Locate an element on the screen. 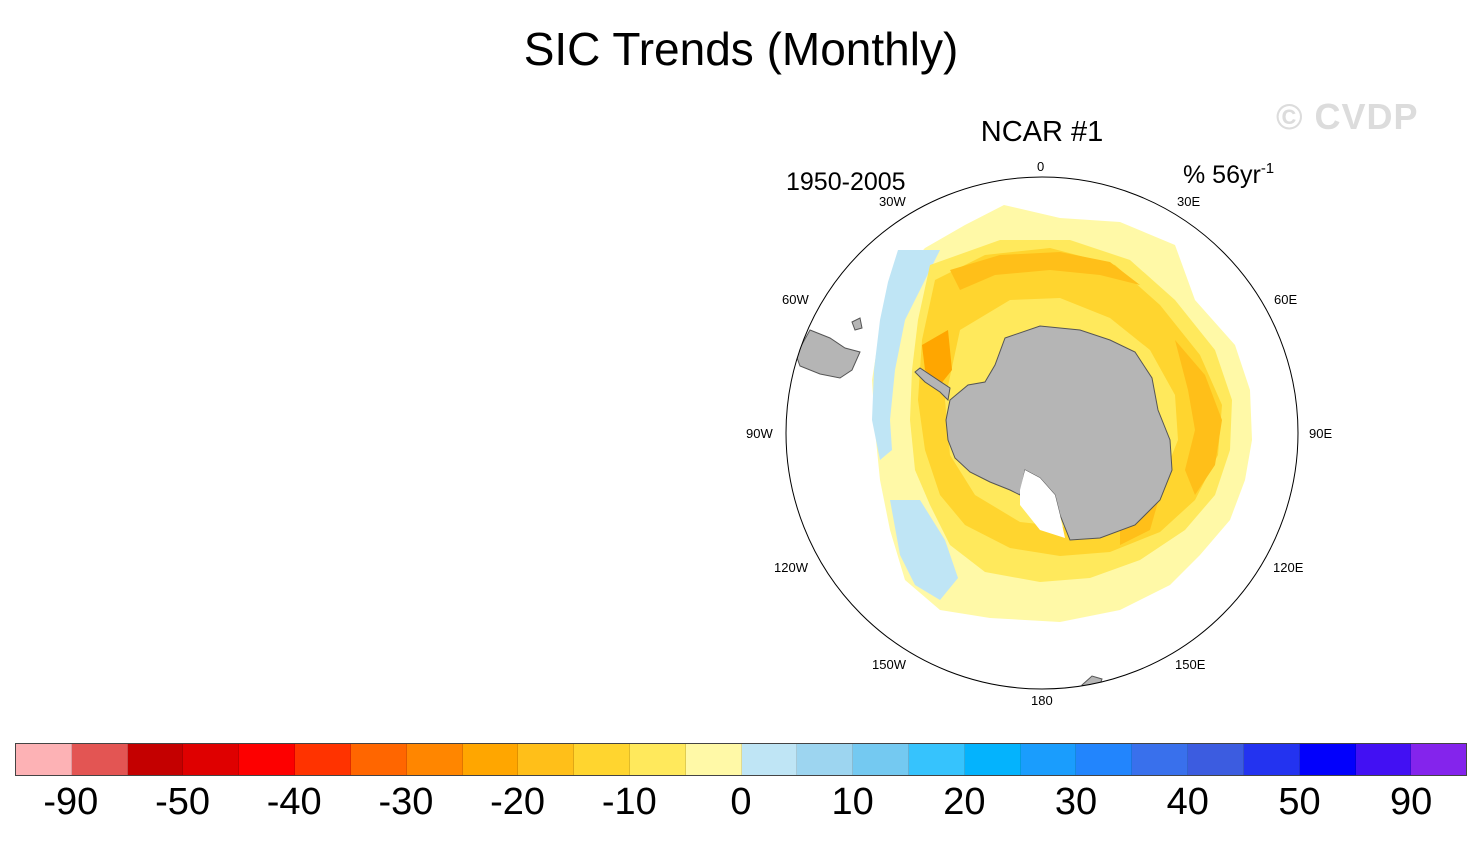 This screenshot has height=847, width=1482. lon-label-120w: 120W is located at coordinates (791, 567).